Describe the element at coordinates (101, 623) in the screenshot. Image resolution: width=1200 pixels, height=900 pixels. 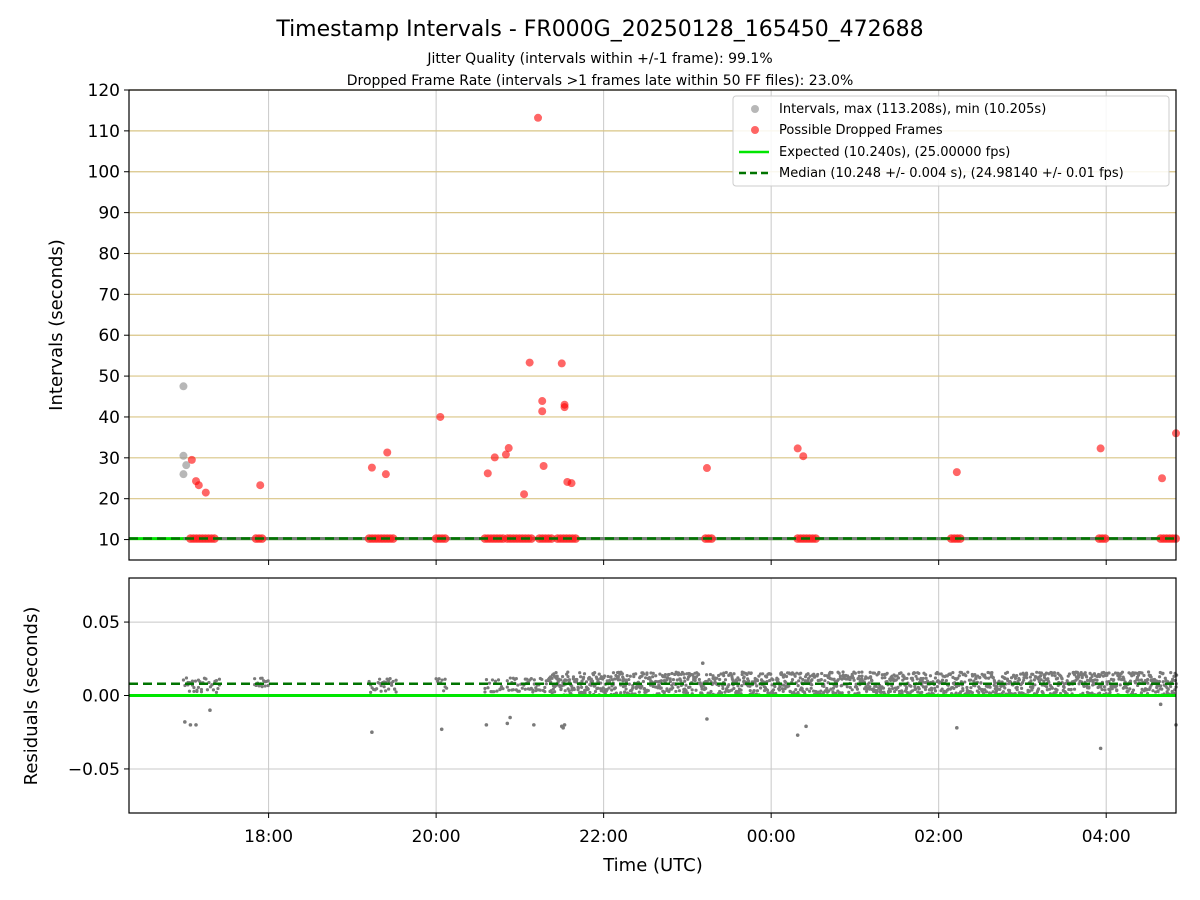
I see `residuals-y-tick-label: 0.05` at that location.